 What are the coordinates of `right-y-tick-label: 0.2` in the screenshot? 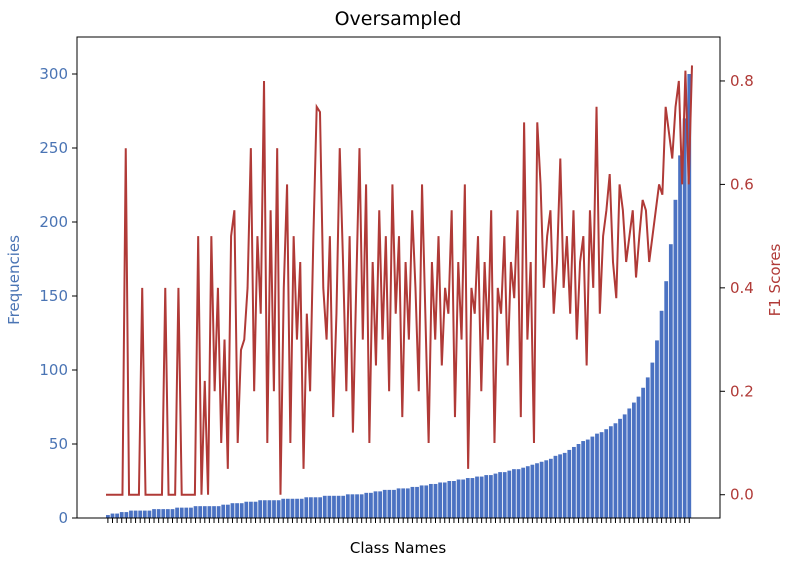 It's located at (742, 391).